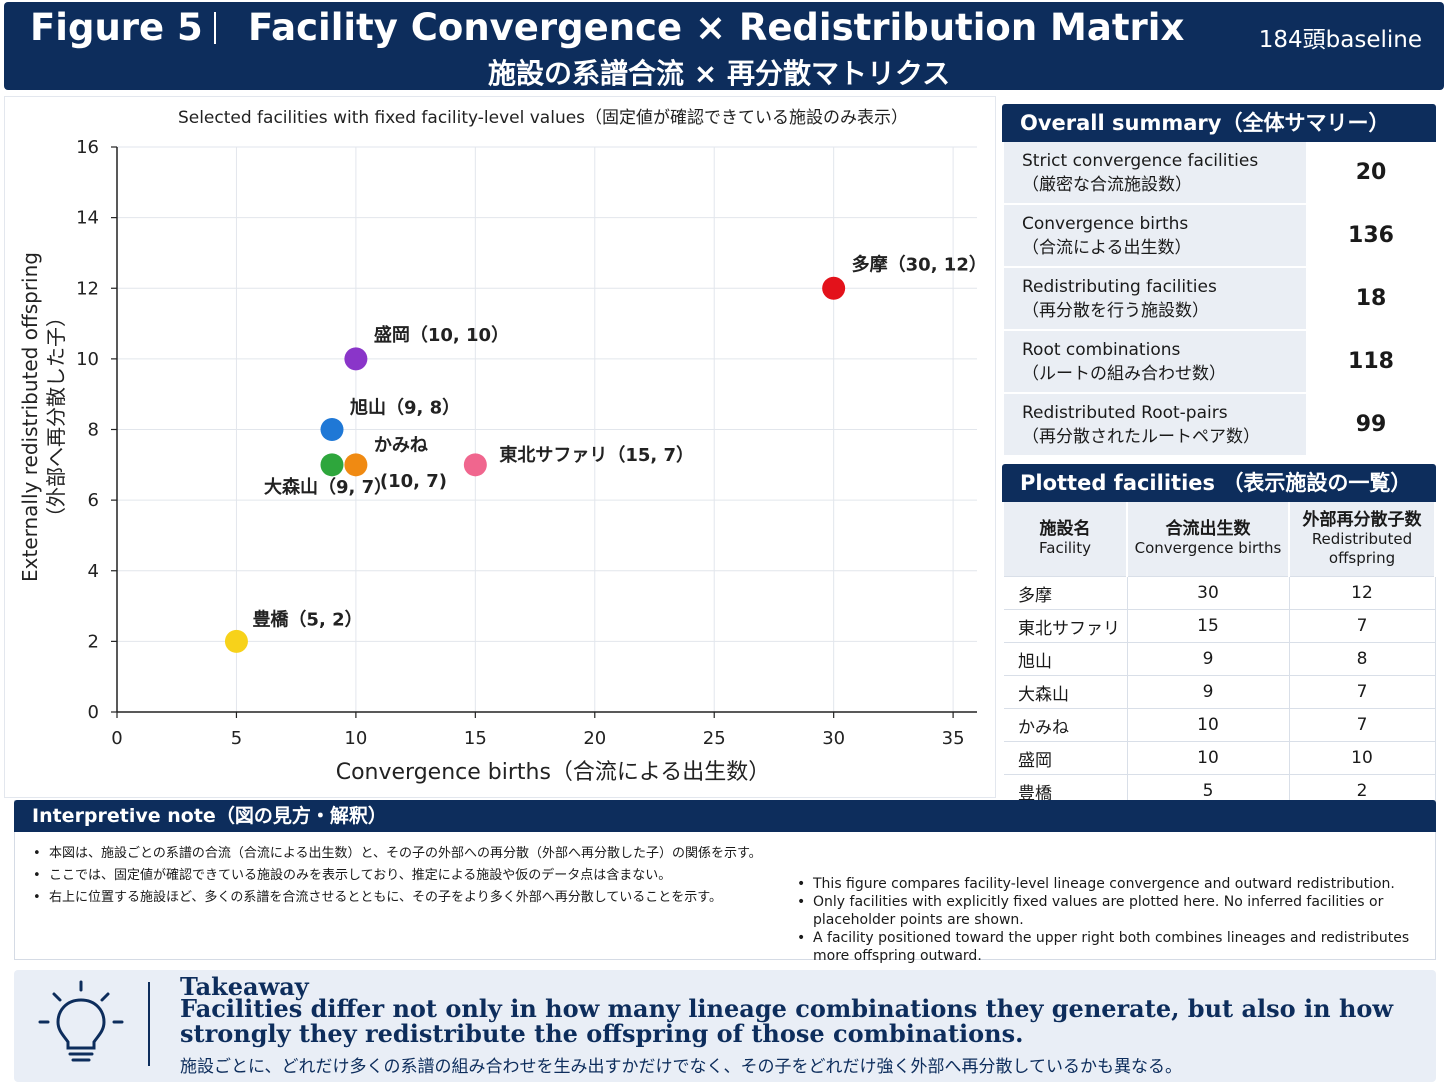 This screenshot has width=1448, height=1086. Describe the element at coordinates (1124, 373) in the screenshot. I see `summary-label-ja: （ルートの組み合わせ数）` at that location.